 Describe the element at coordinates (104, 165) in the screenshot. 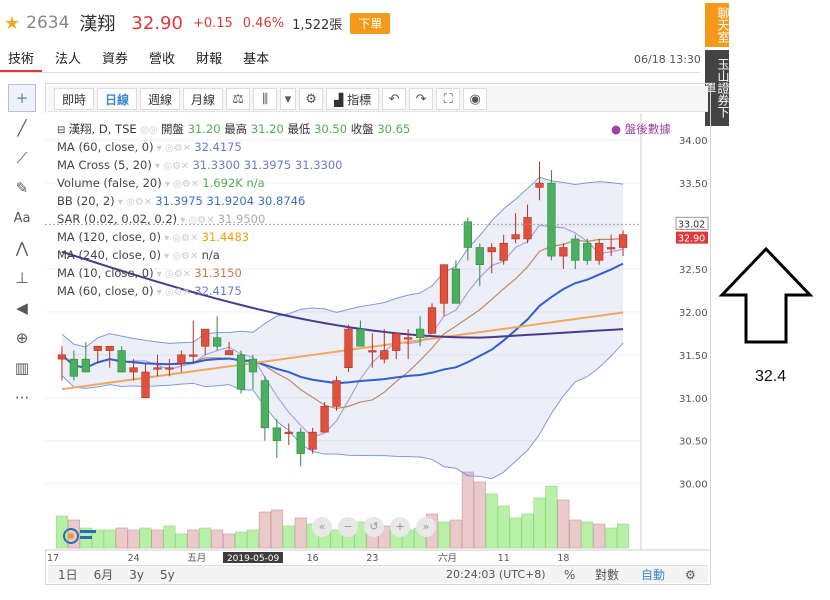

I see `legend-row-label: MA Cross (5, 20)` at that location.